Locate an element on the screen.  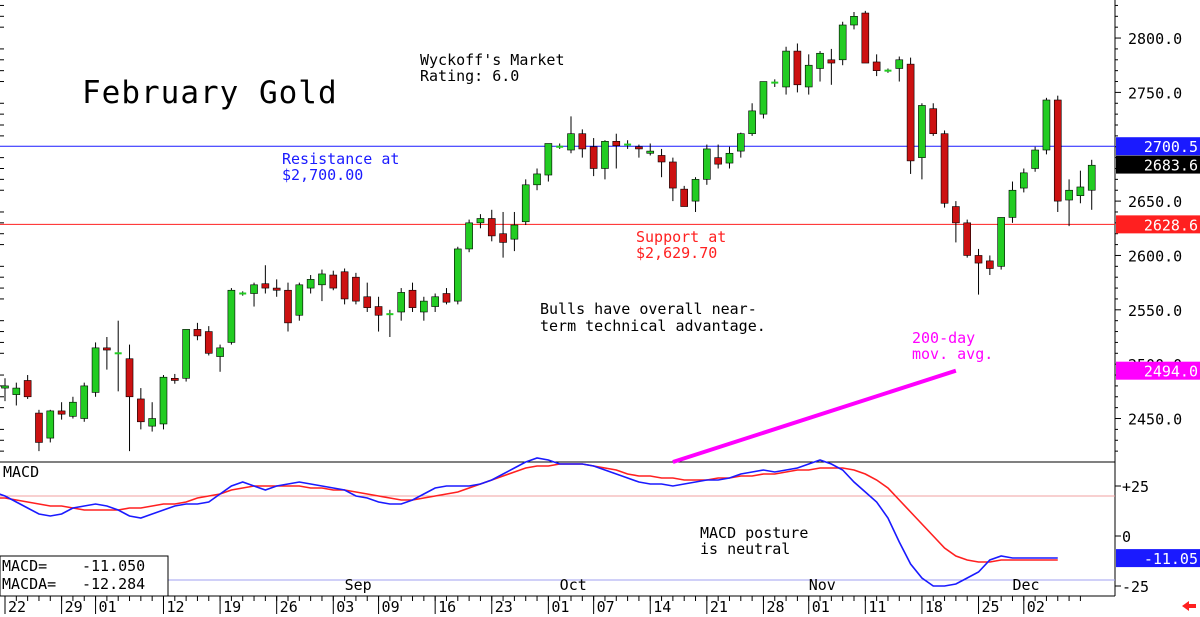
support-note-1: Support at is located at coordinates (681, 237).